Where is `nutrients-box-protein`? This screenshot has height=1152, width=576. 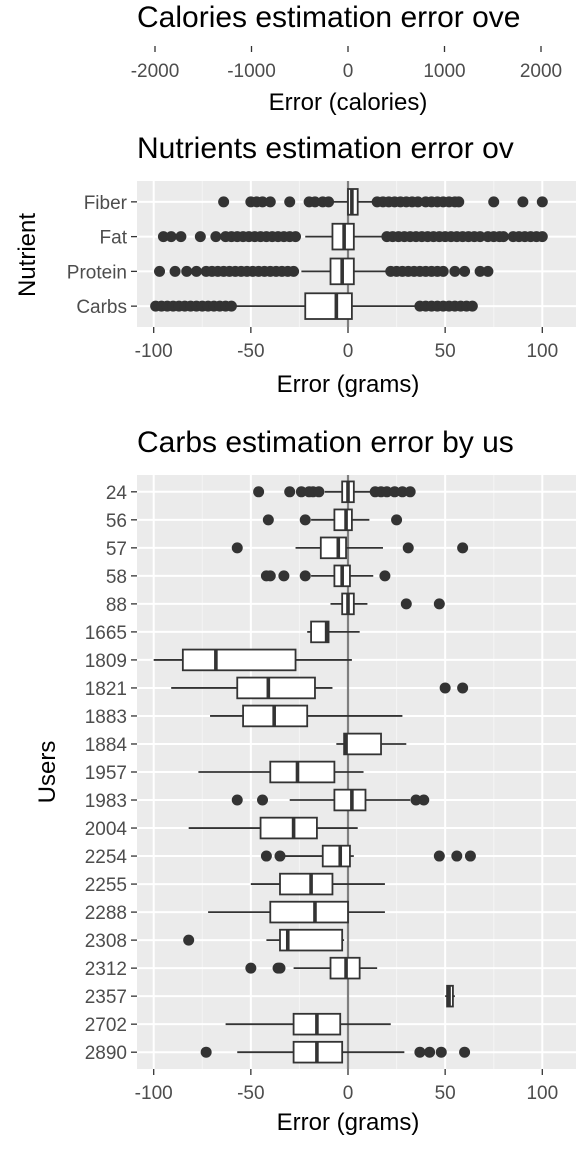
nutrients-box-protein is located at coordinates (324, 271).